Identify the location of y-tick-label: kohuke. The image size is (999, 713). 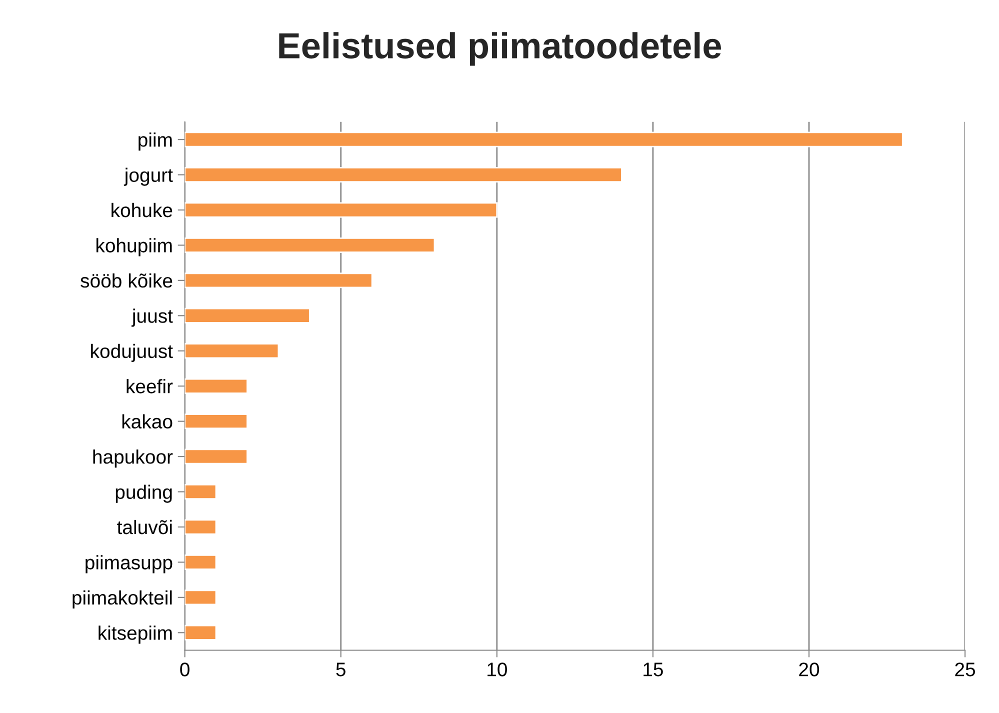
(142, 210).